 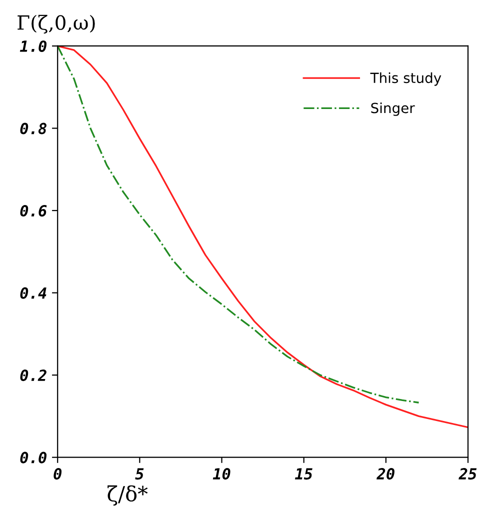 What do you see at coordinates (56, 24) in the screenshot?
I see `y-axis-title: Γ(ζ,0,ω)` at bounding box center [56, 24].